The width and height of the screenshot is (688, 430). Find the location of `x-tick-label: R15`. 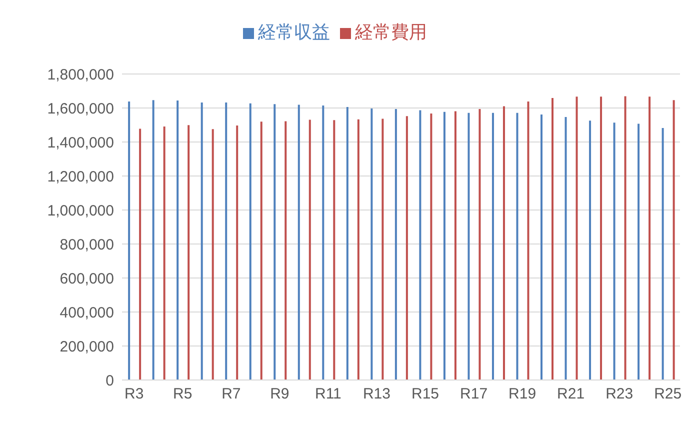

x-tick-label: R15 is located at coordinates (425, 394).